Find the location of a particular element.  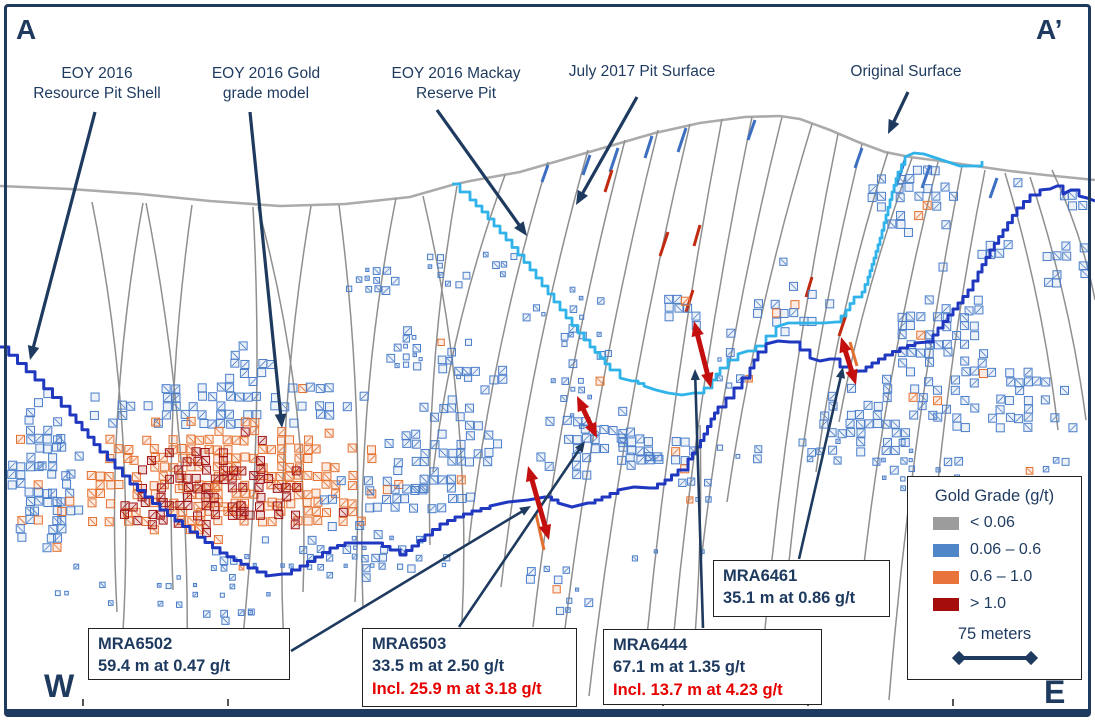

legend-label: < 0.06 is located at coordinates (992, 522).